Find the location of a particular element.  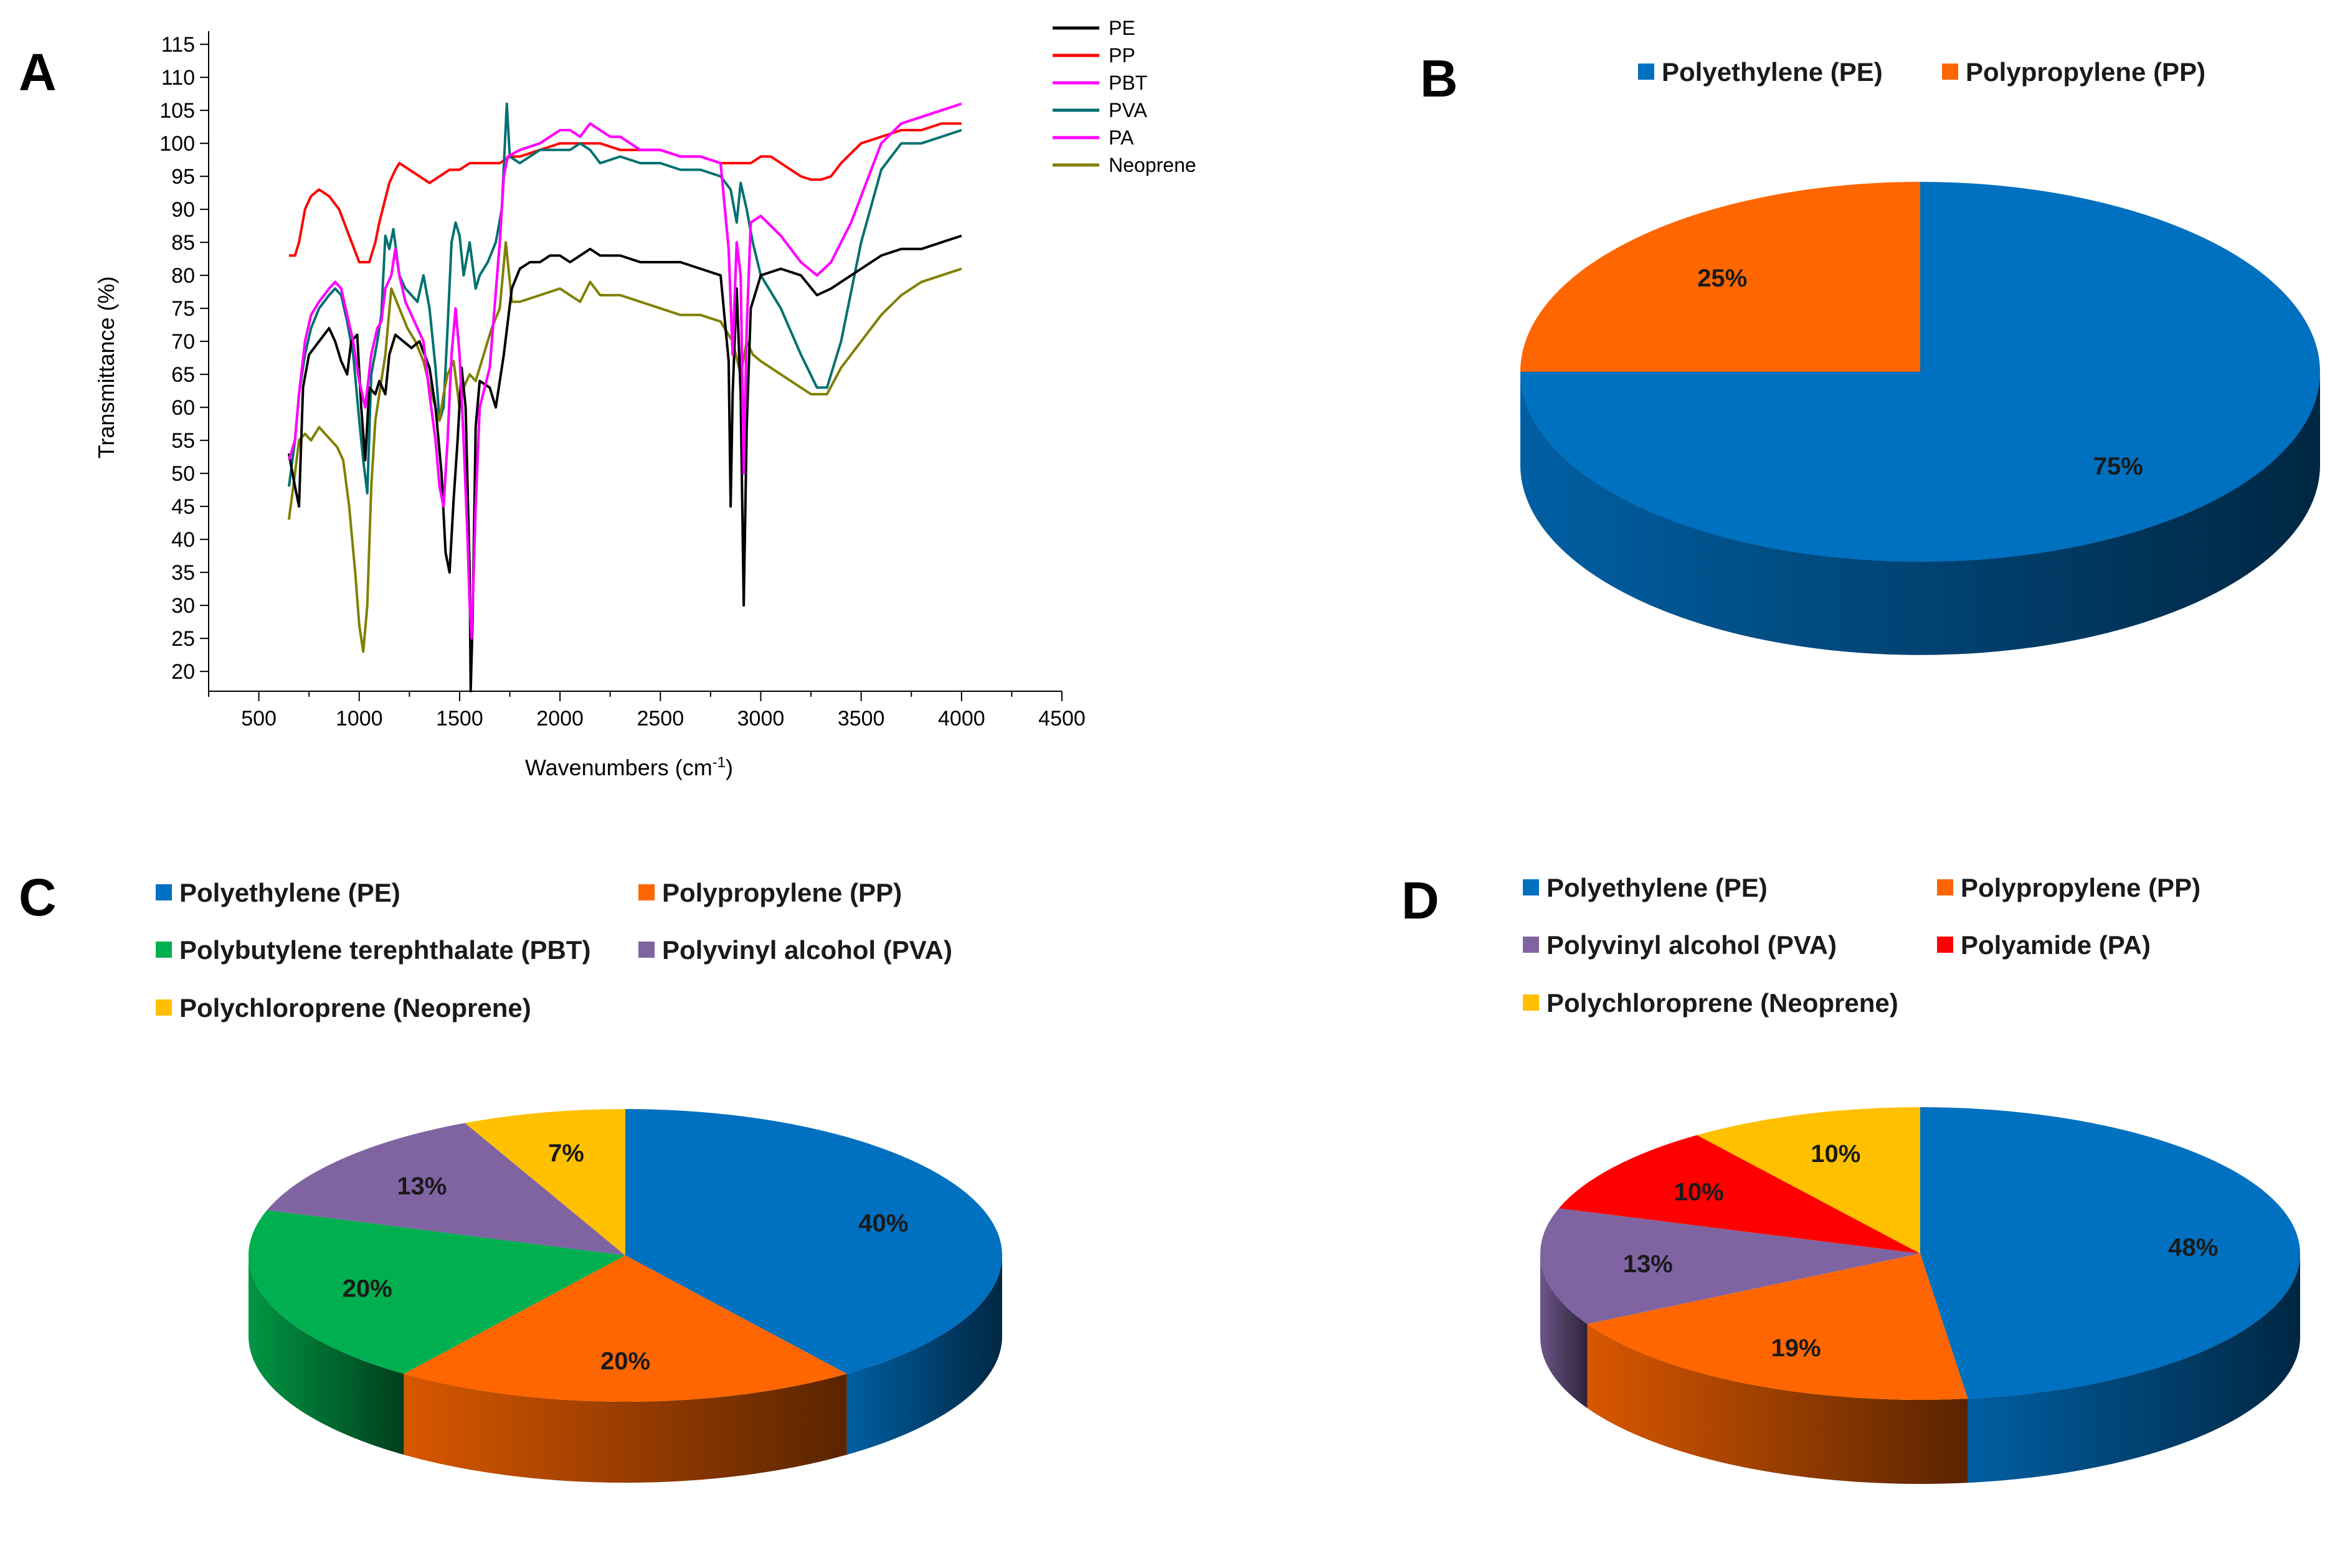

y-tick-label: 55 is located at coordinates (183, 441).